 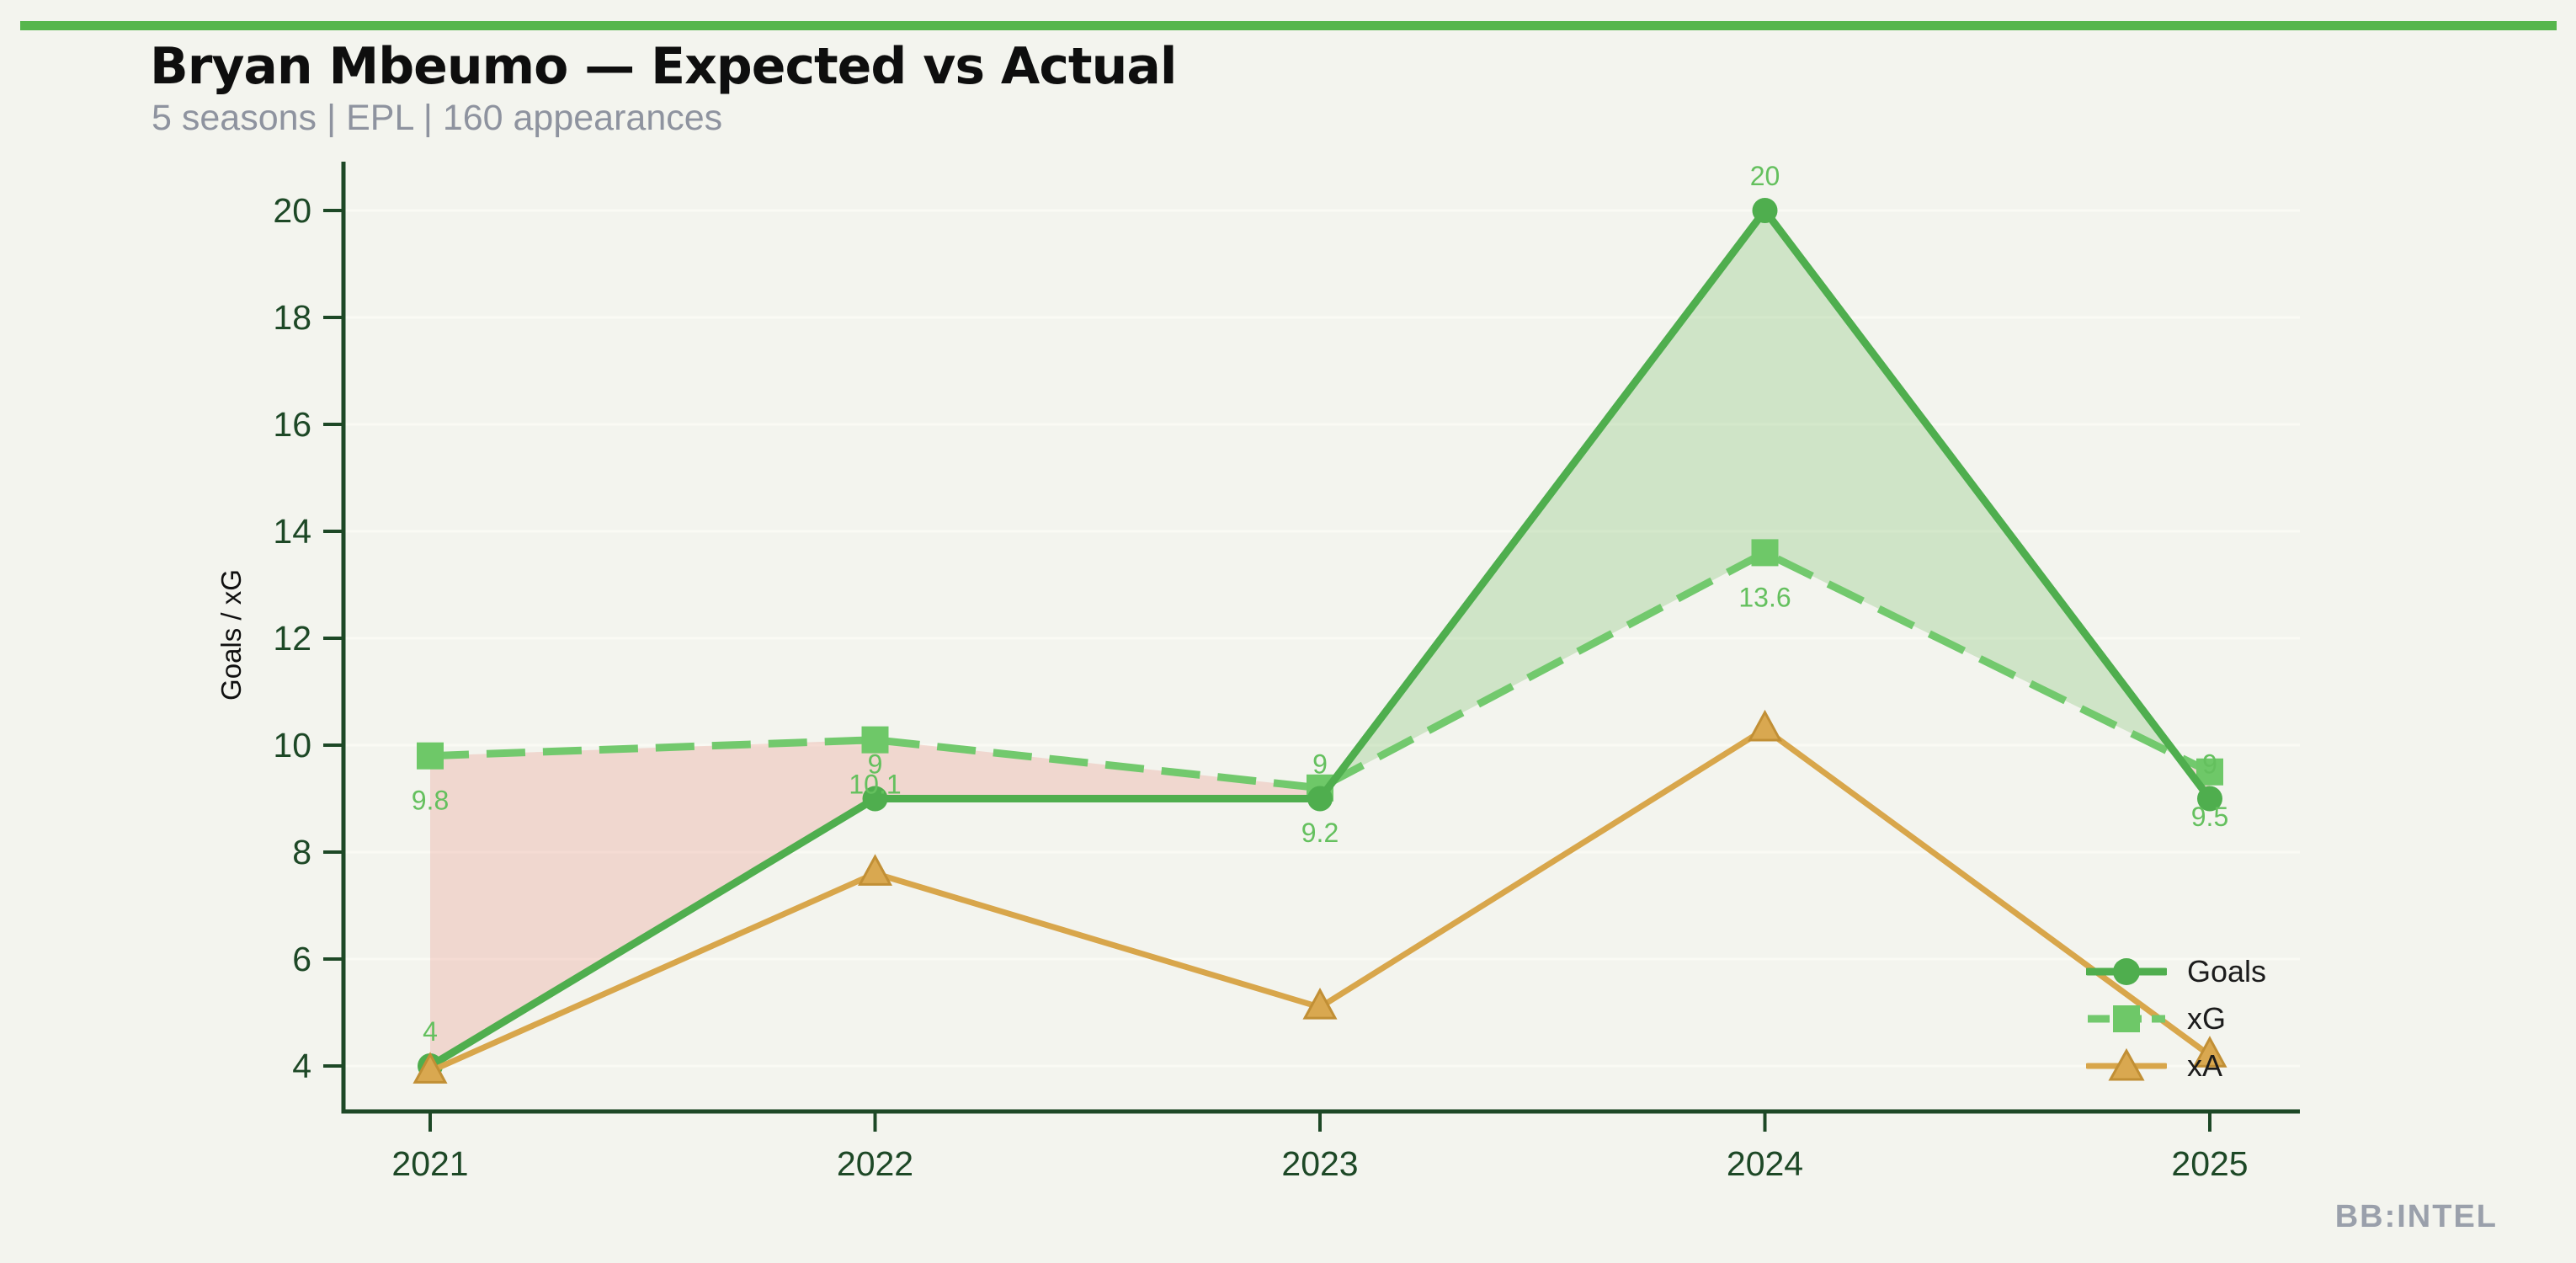 I want to click on xg-value-label: 10.1, so click(x=875, y=785).